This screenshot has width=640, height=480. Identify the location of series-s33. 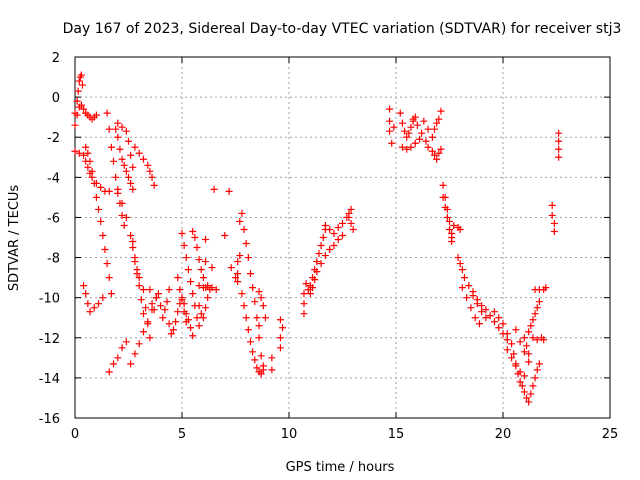
(411, 144).